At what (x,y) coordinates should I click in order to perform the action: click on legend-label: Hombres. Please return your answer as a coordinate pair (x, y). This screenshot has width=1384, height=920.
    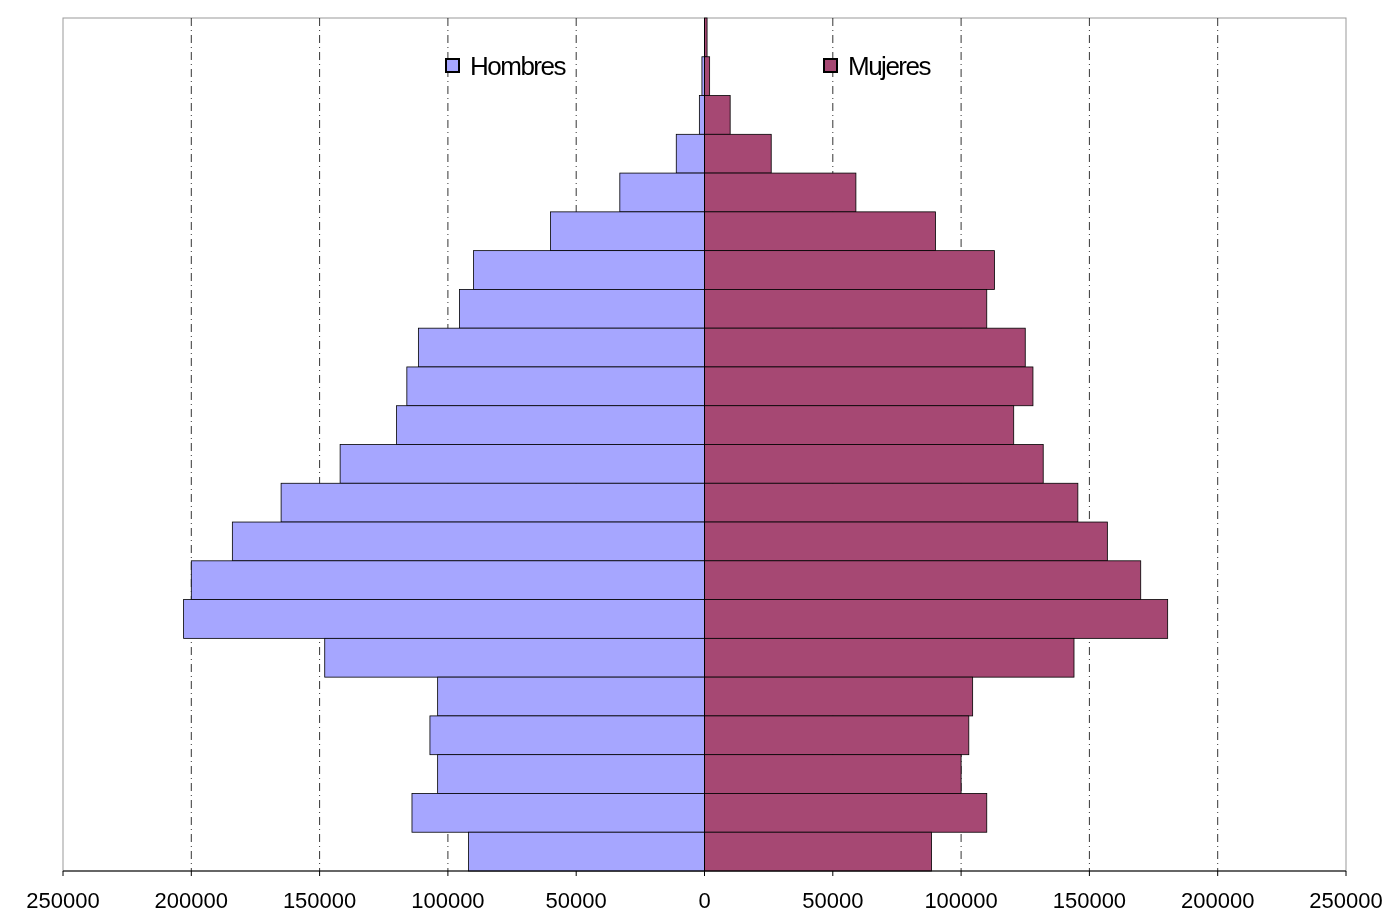
    Looking at the image, I should click on (518, 66).